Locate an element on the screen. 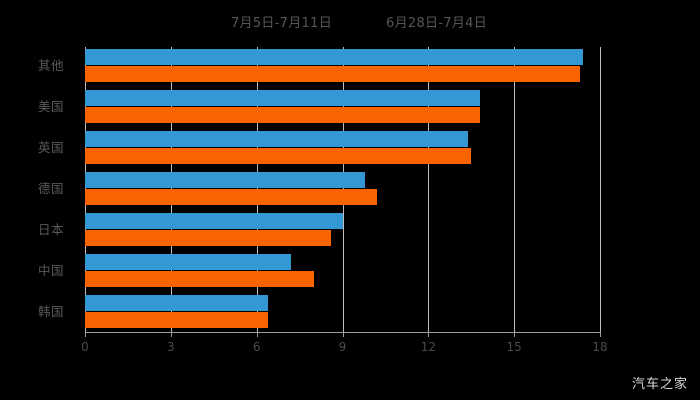 The height and width of the screenshot is (400, 700). chart-category-row: 德国 is located at coordinates (350, 190).